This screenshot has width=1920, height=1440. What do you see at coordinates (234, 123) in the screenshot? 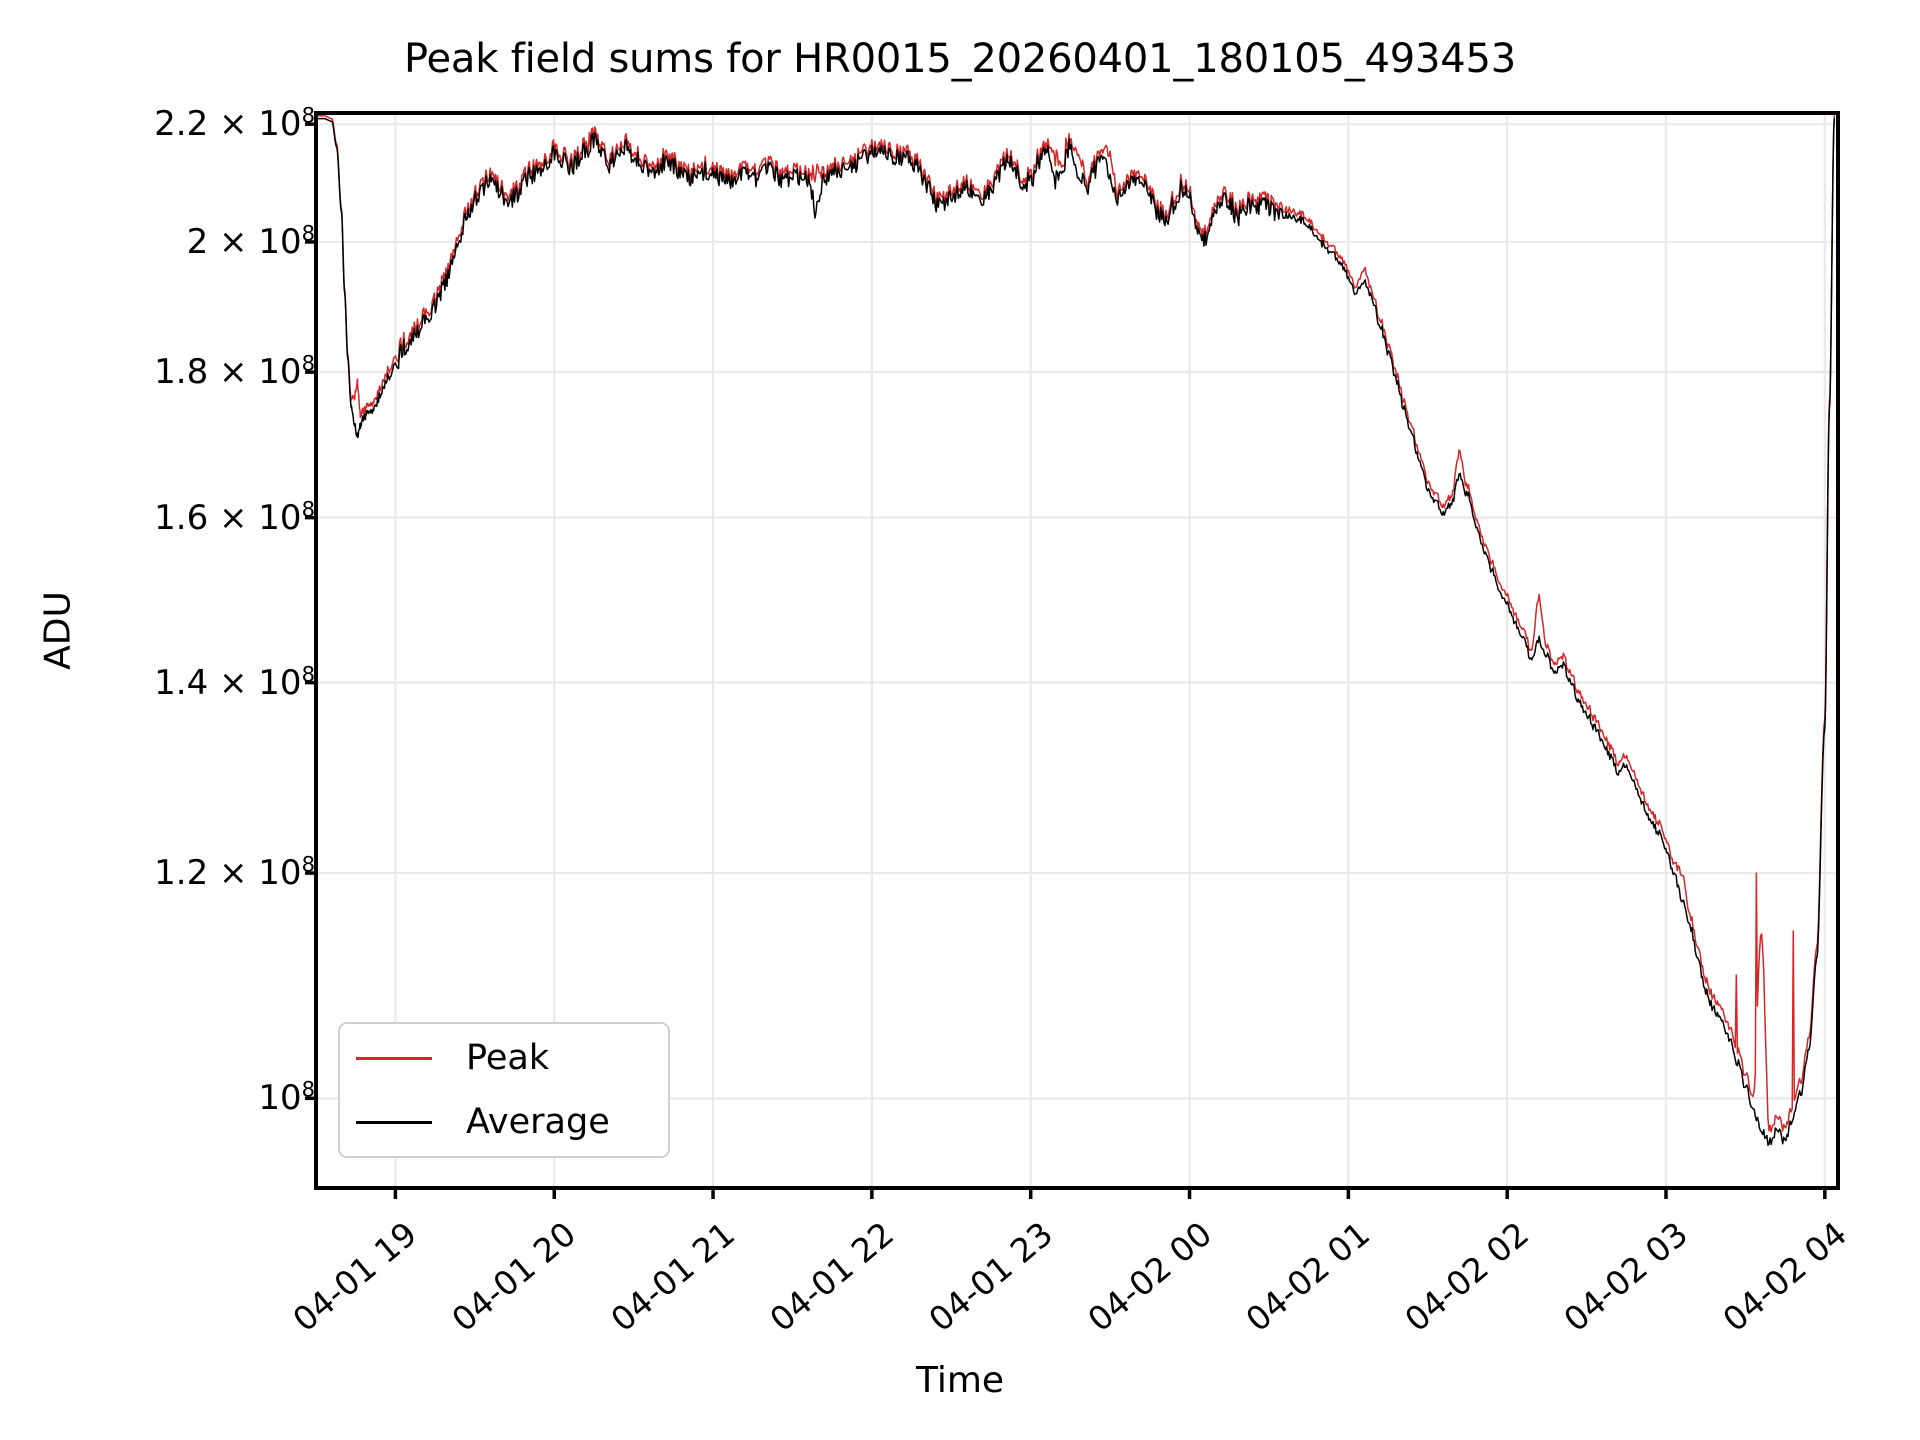
I see `y-tick-label: 2.2 × 108` at bounding box center [234, 123].